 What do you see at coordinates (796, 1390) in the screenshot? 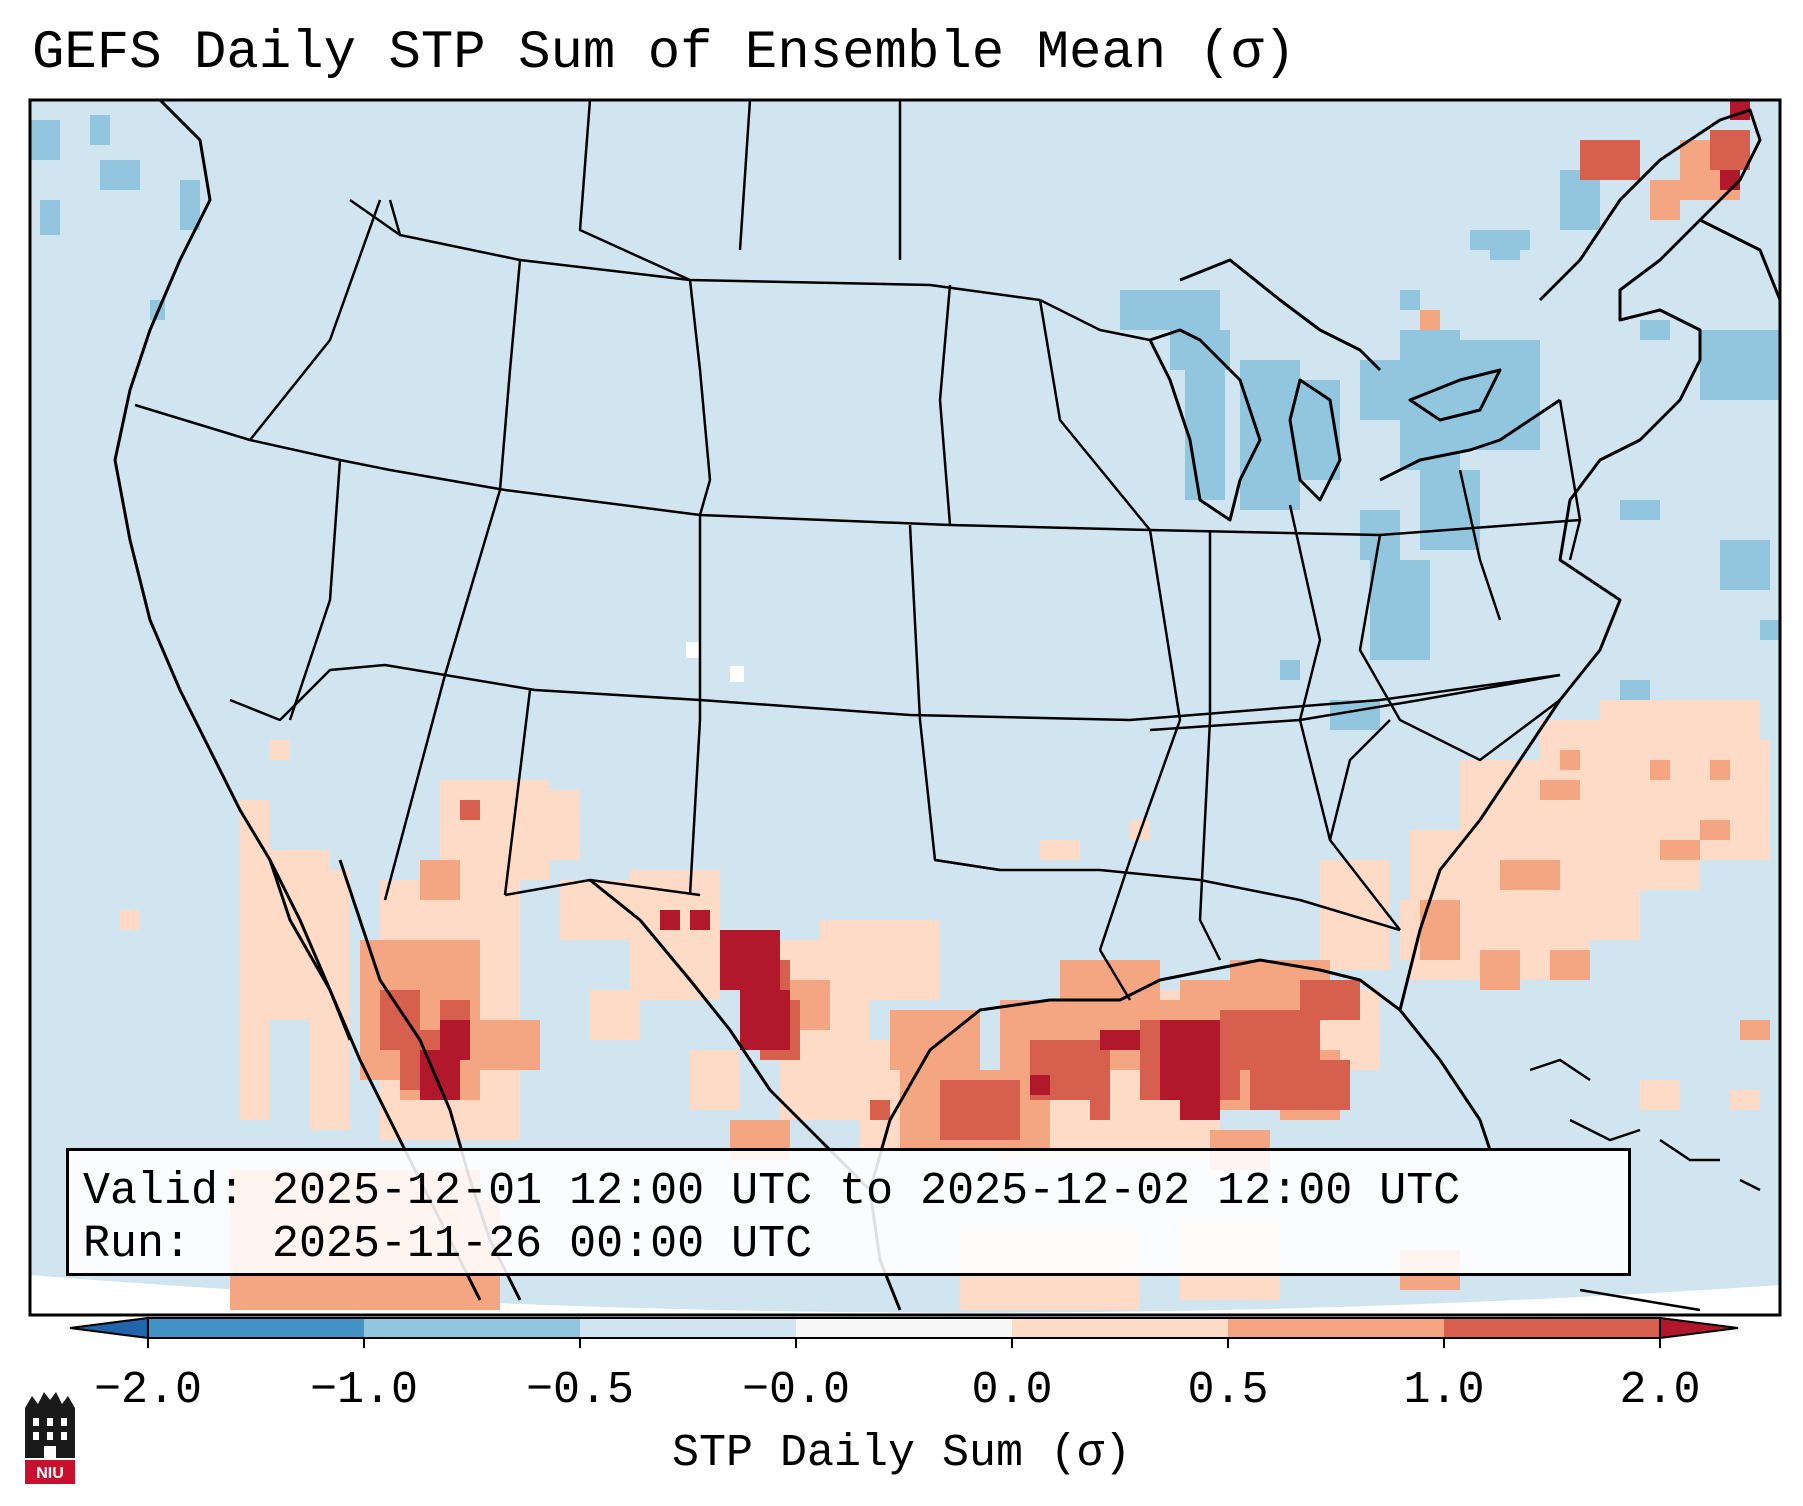
I see `colorbar-tick-label: −0.0` at bounding box center [796, 1390].